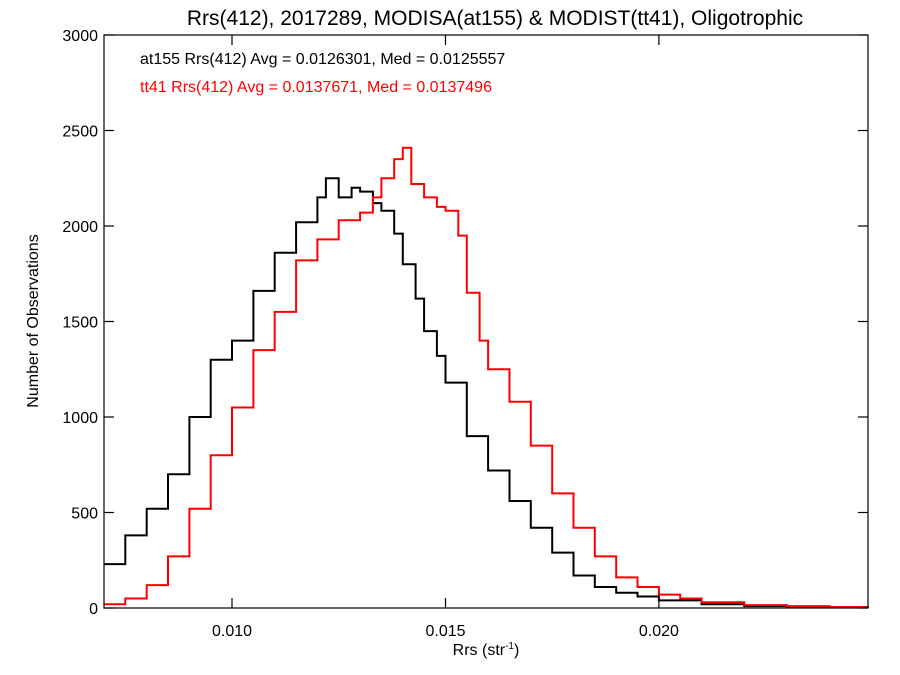 This screenshot has width=900, height=675. Describe the element at coordinates (479, 650) in the screenshot. I see `x-axis-label-text: Rrs (str` at that location.